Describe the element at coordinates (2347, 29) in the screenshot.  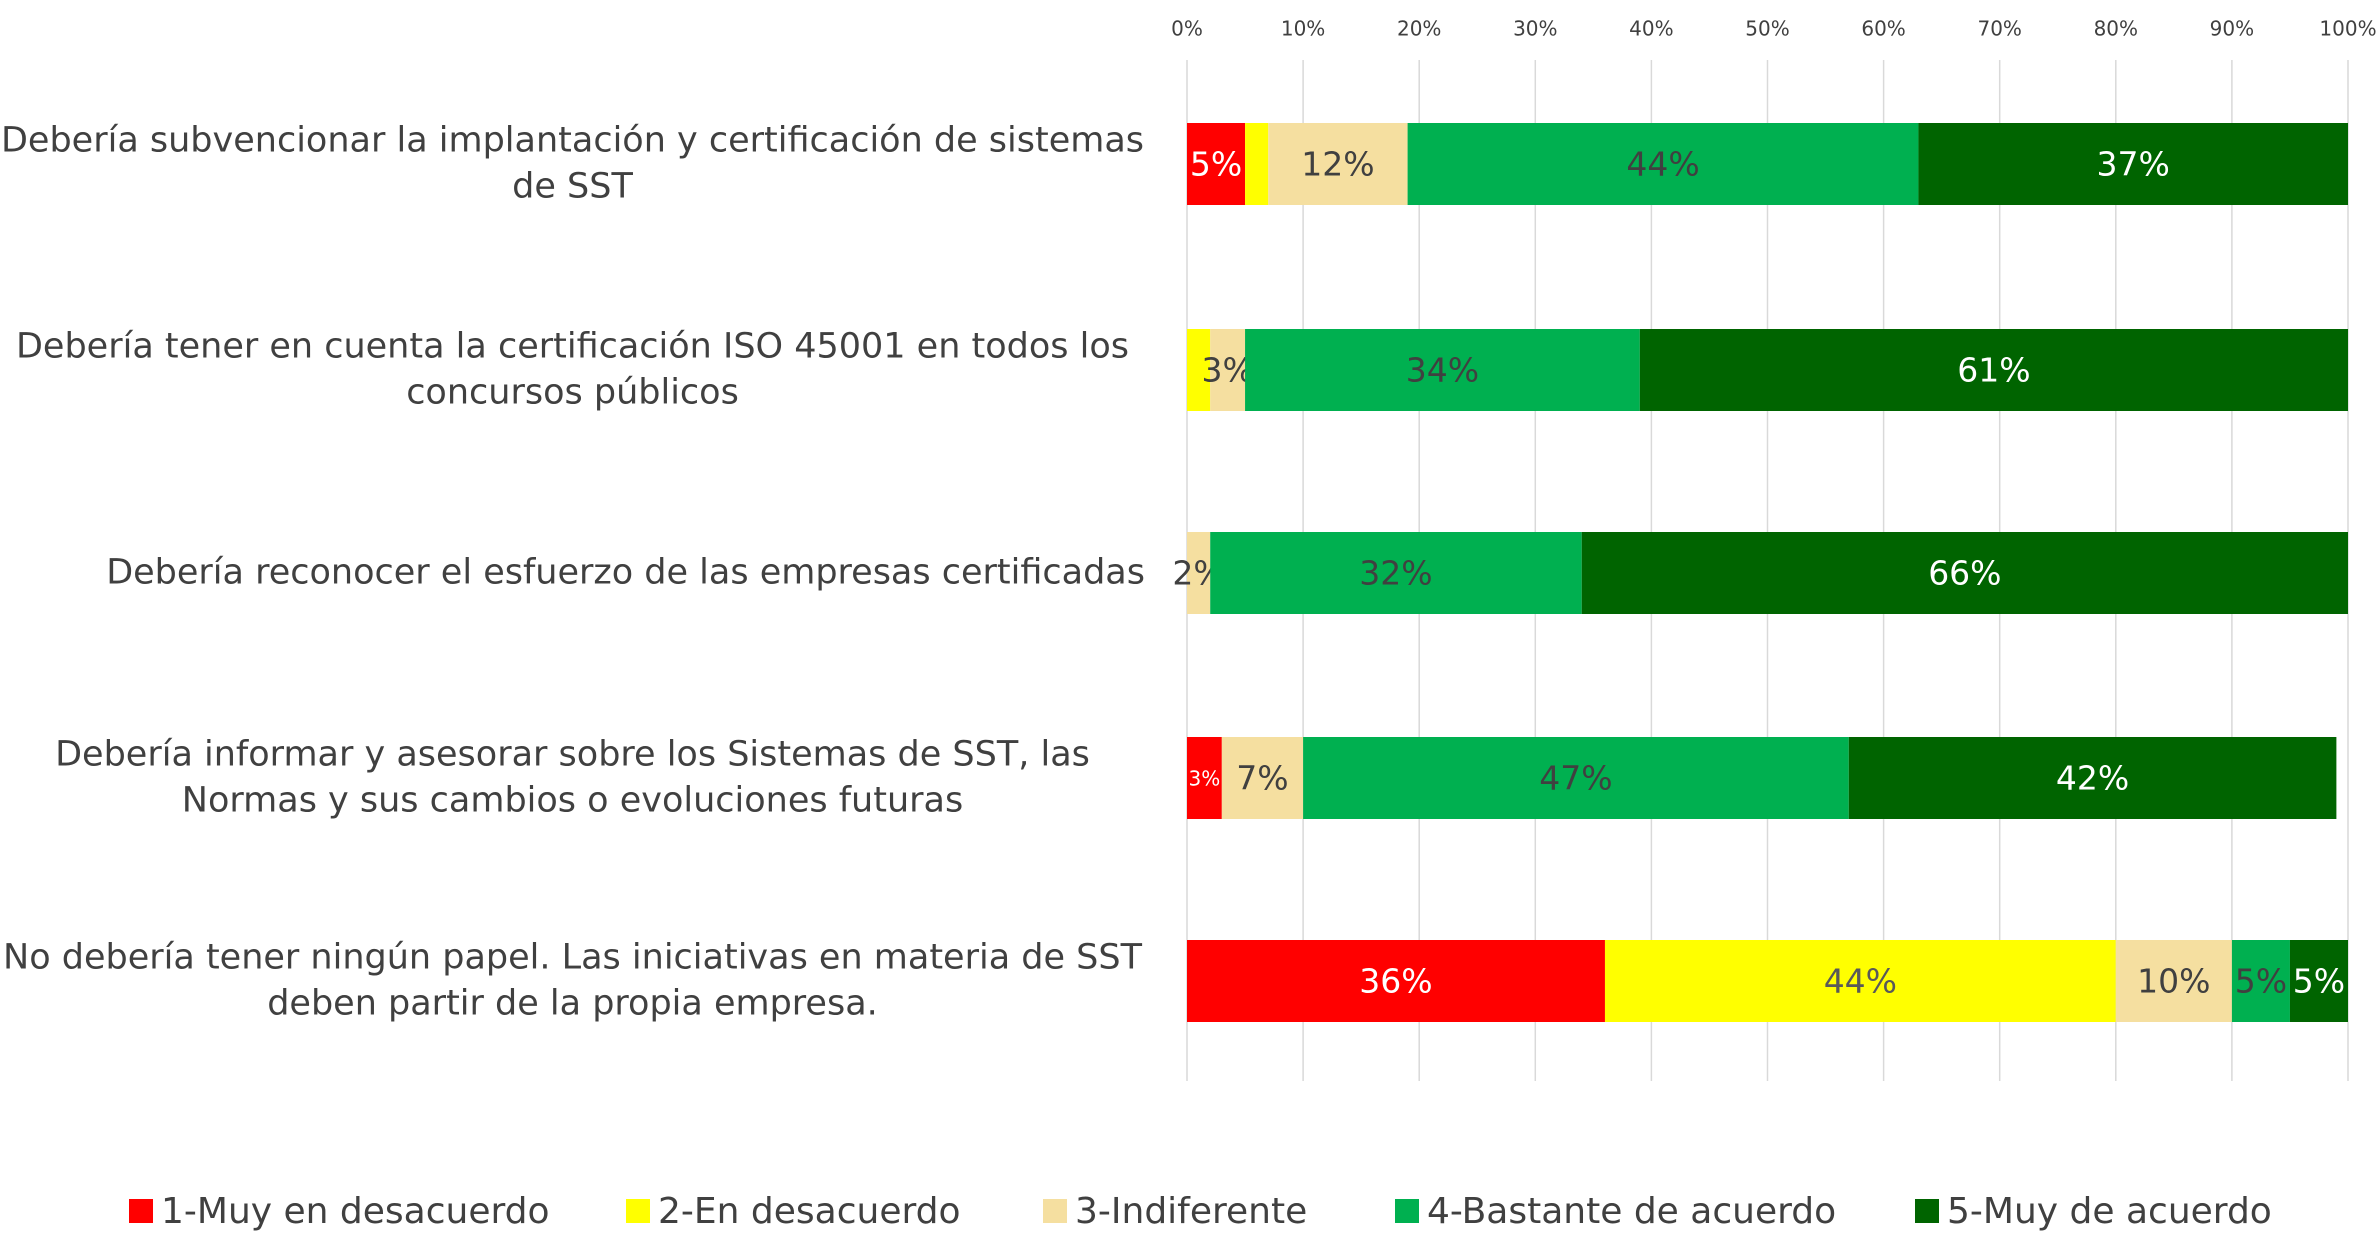
I see `x-tick-label: 100%` at that location.